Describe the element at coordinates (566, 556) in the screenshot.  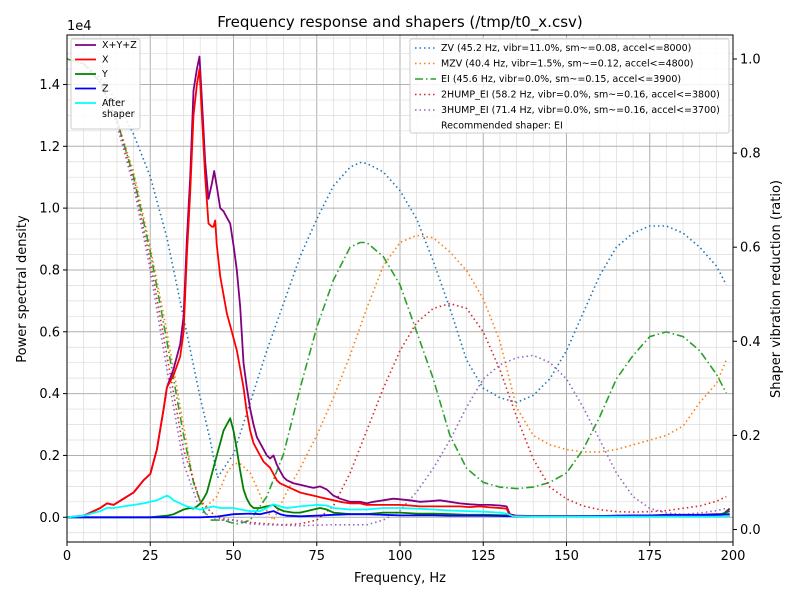
I see `x-tick-label: 150` at that location.